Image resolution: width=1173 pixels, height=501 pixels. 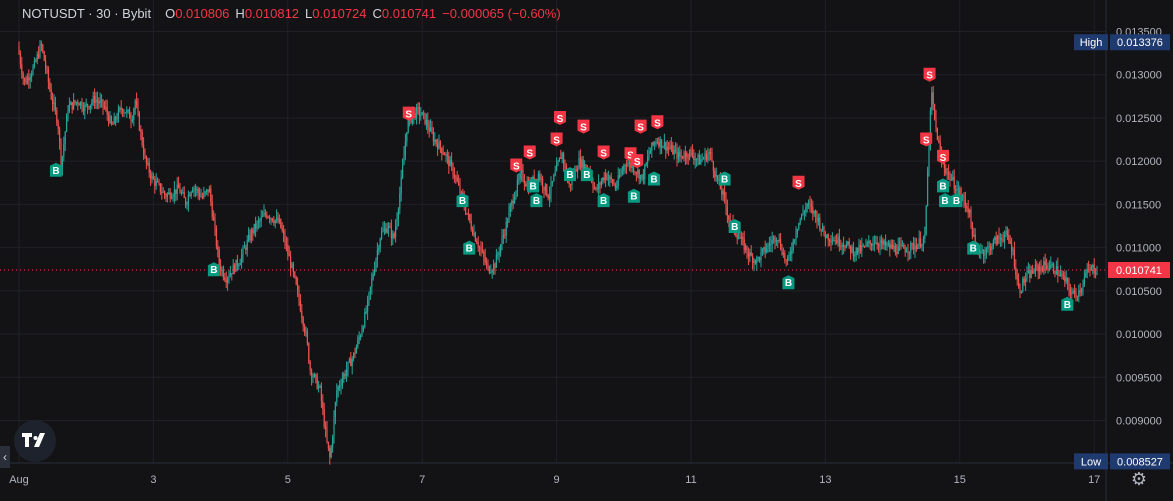 I want to click on tradingview-logo-icon, so click(x=35, y=441).